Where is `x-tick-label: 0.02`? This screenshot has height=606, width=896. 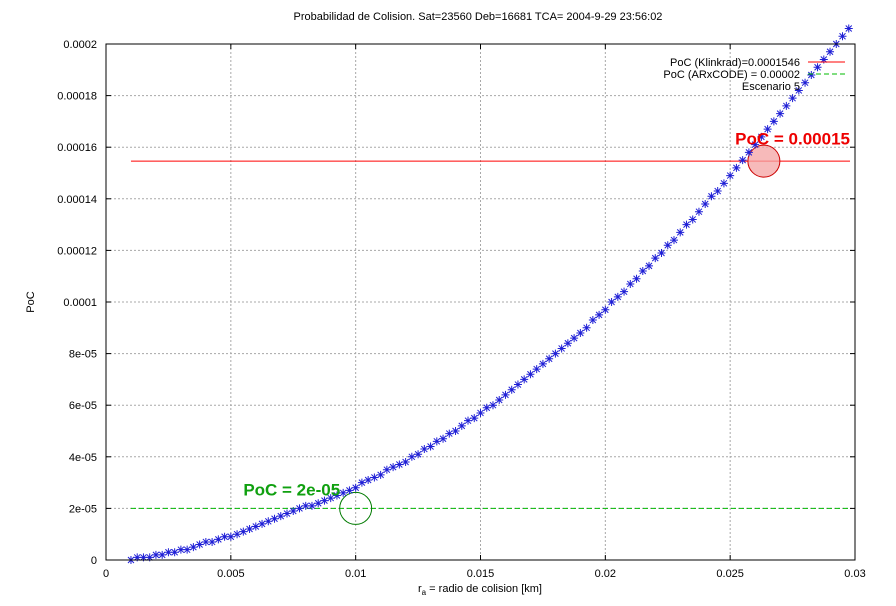
x-tick-label: 0.02 is located at coordinates (605, 574).